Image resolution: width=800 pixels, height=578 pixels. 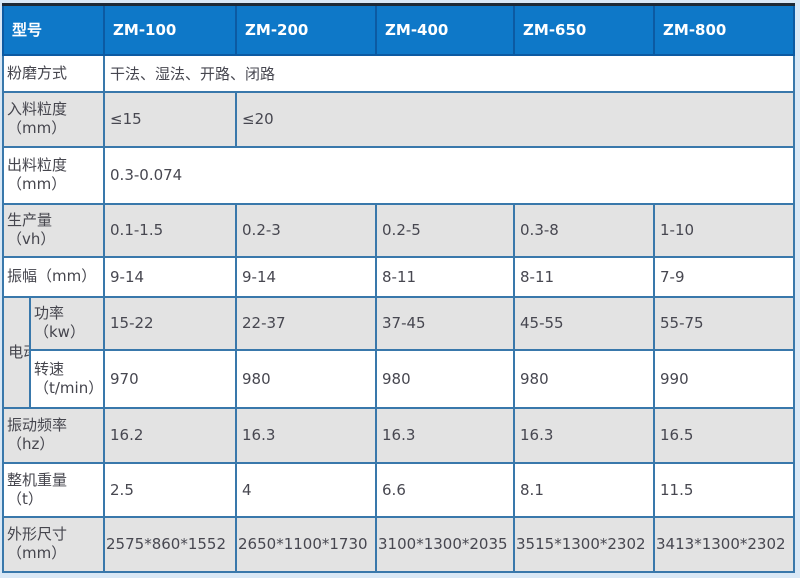 I want to click on frequency-label: 振动频率 （hz）, so click(x=53, y=435).